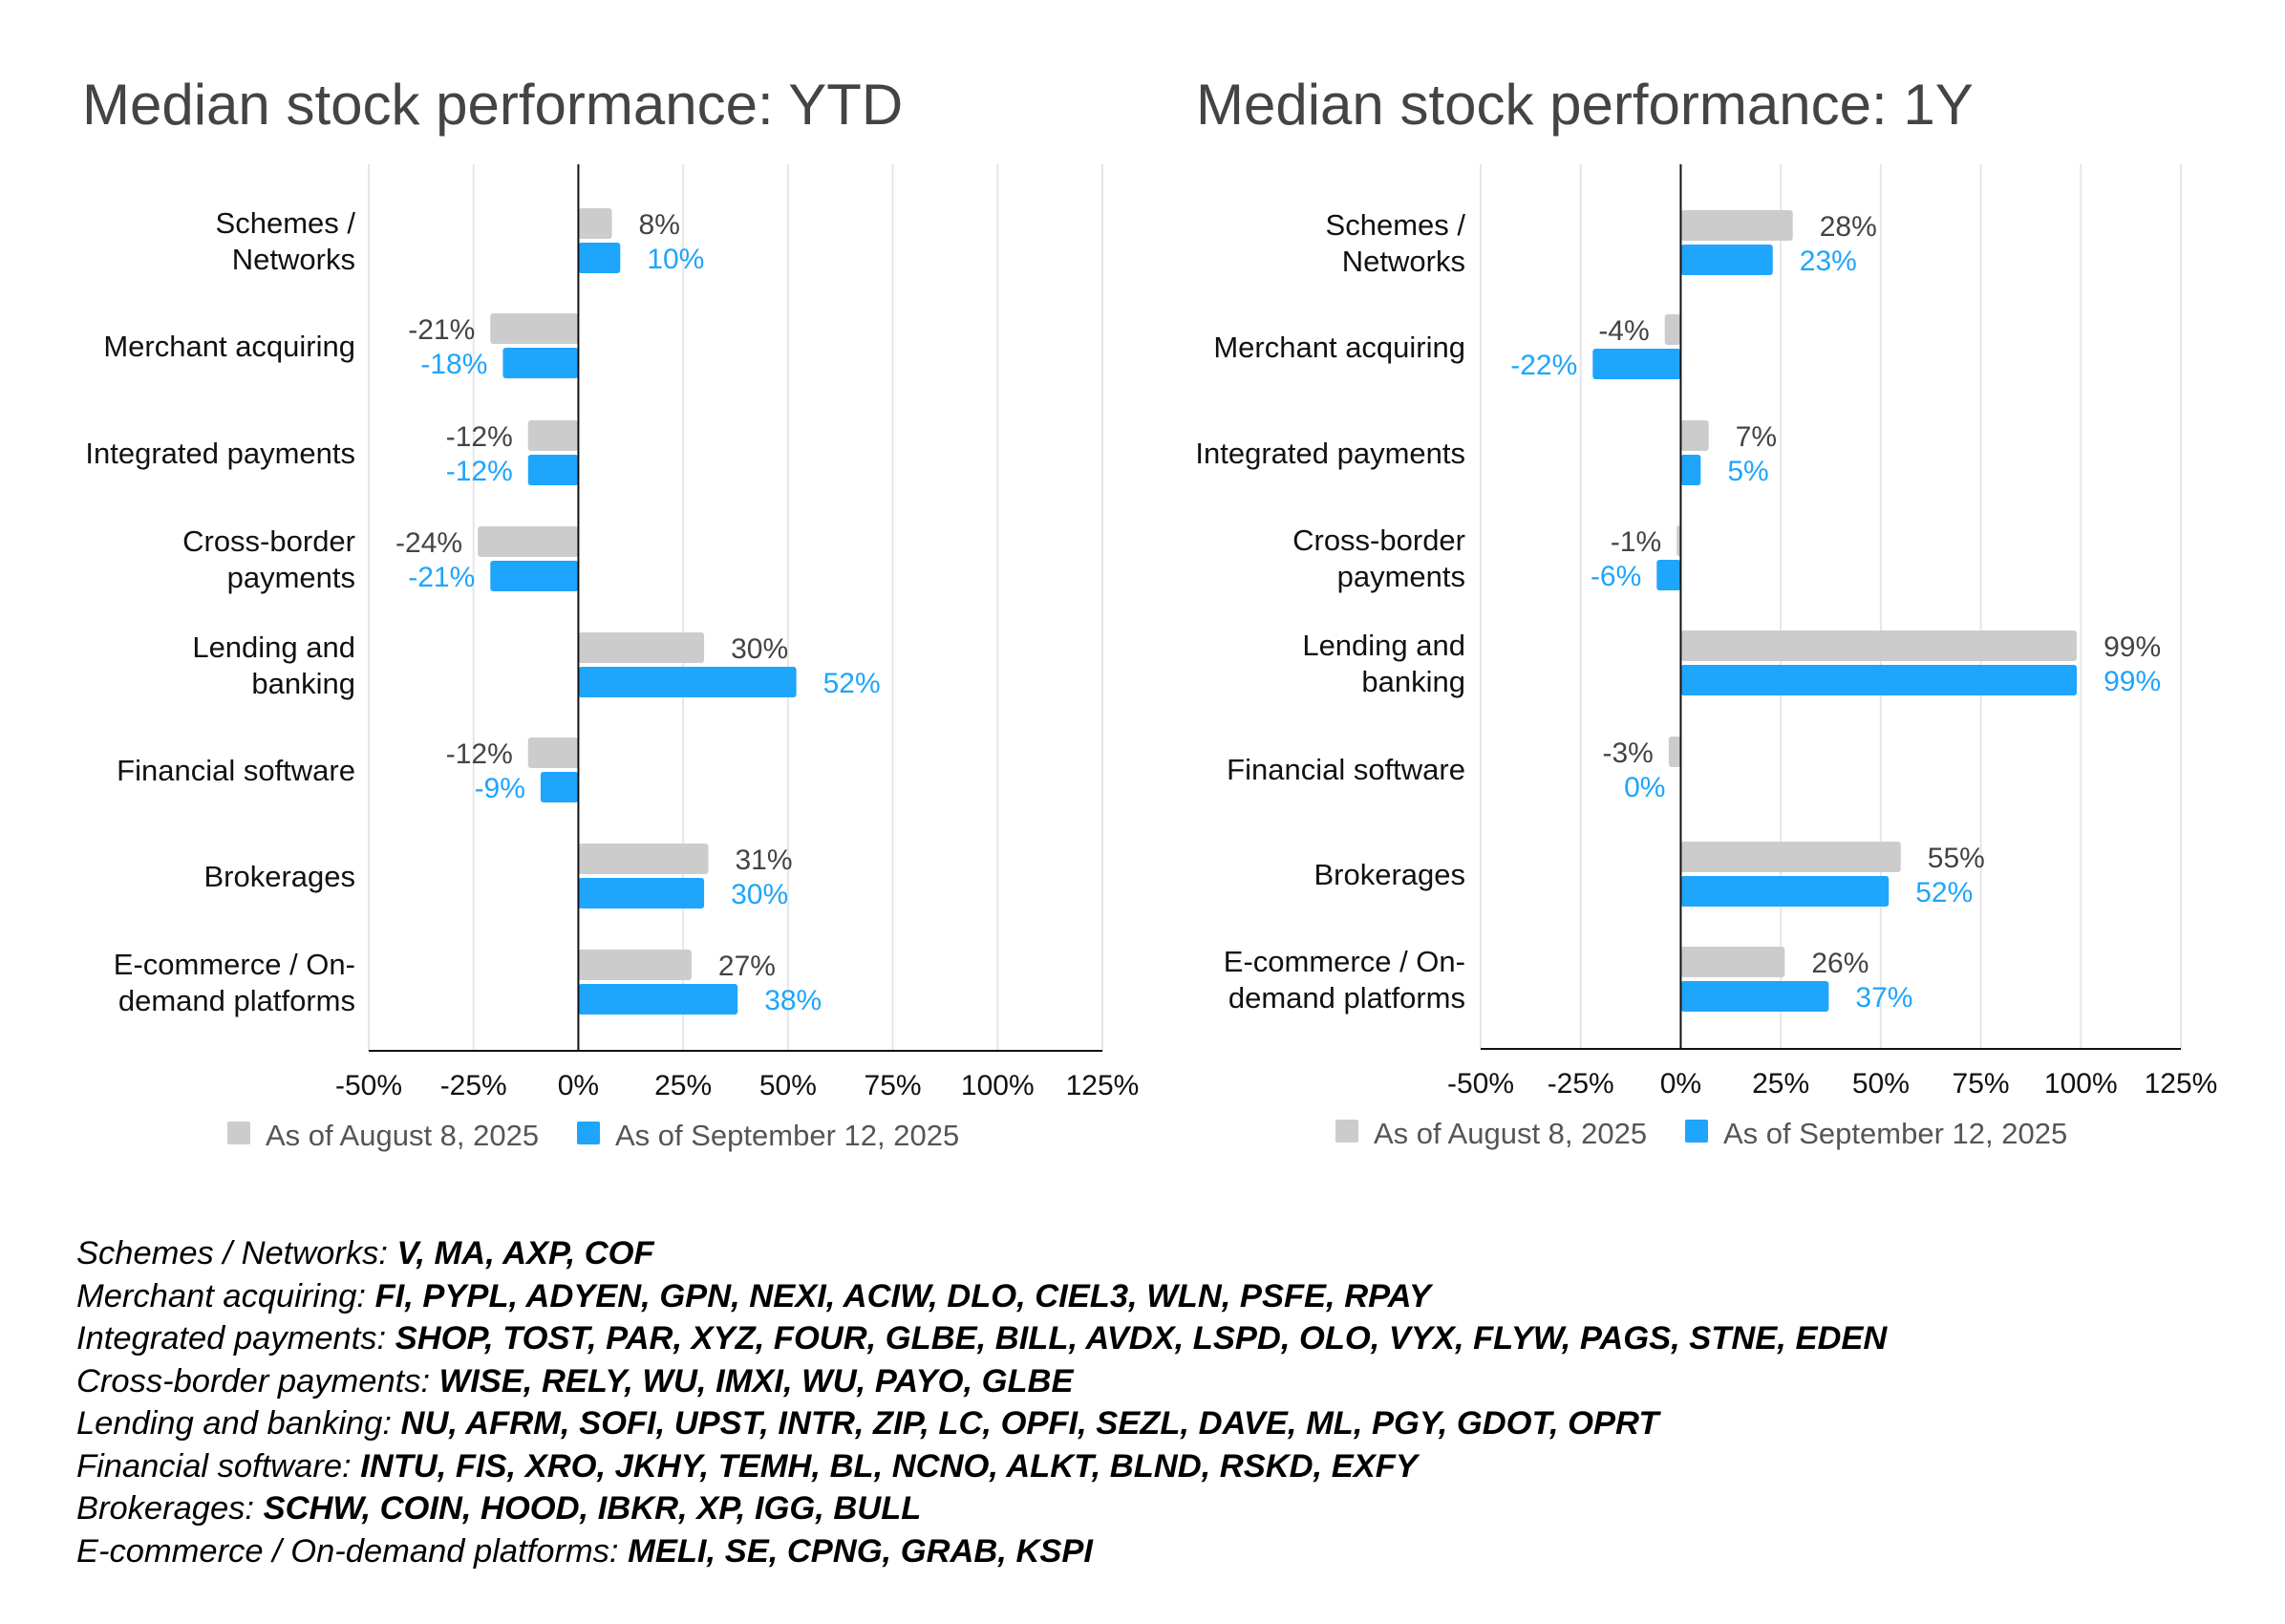 Image resolution: width=2285 pixels, height=1624 pixels. Describe the element at coordinates (675, 259) in the screenshot. I see `data-label: 10%` at that location.